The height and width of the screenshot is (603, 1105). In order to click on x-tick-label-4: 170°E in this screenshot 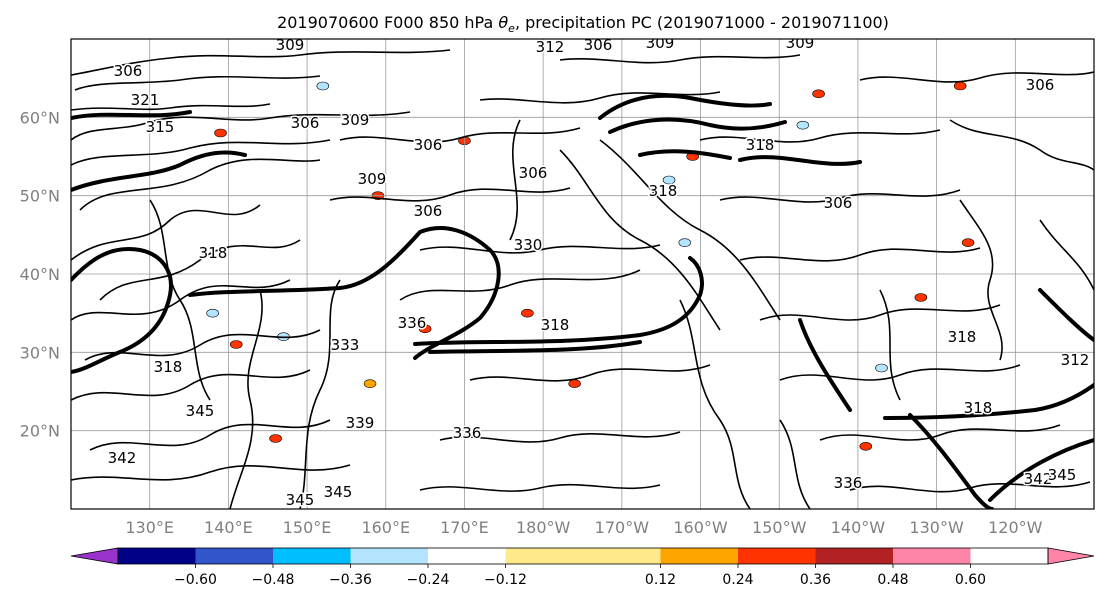, I will do `click(464, 527)`.